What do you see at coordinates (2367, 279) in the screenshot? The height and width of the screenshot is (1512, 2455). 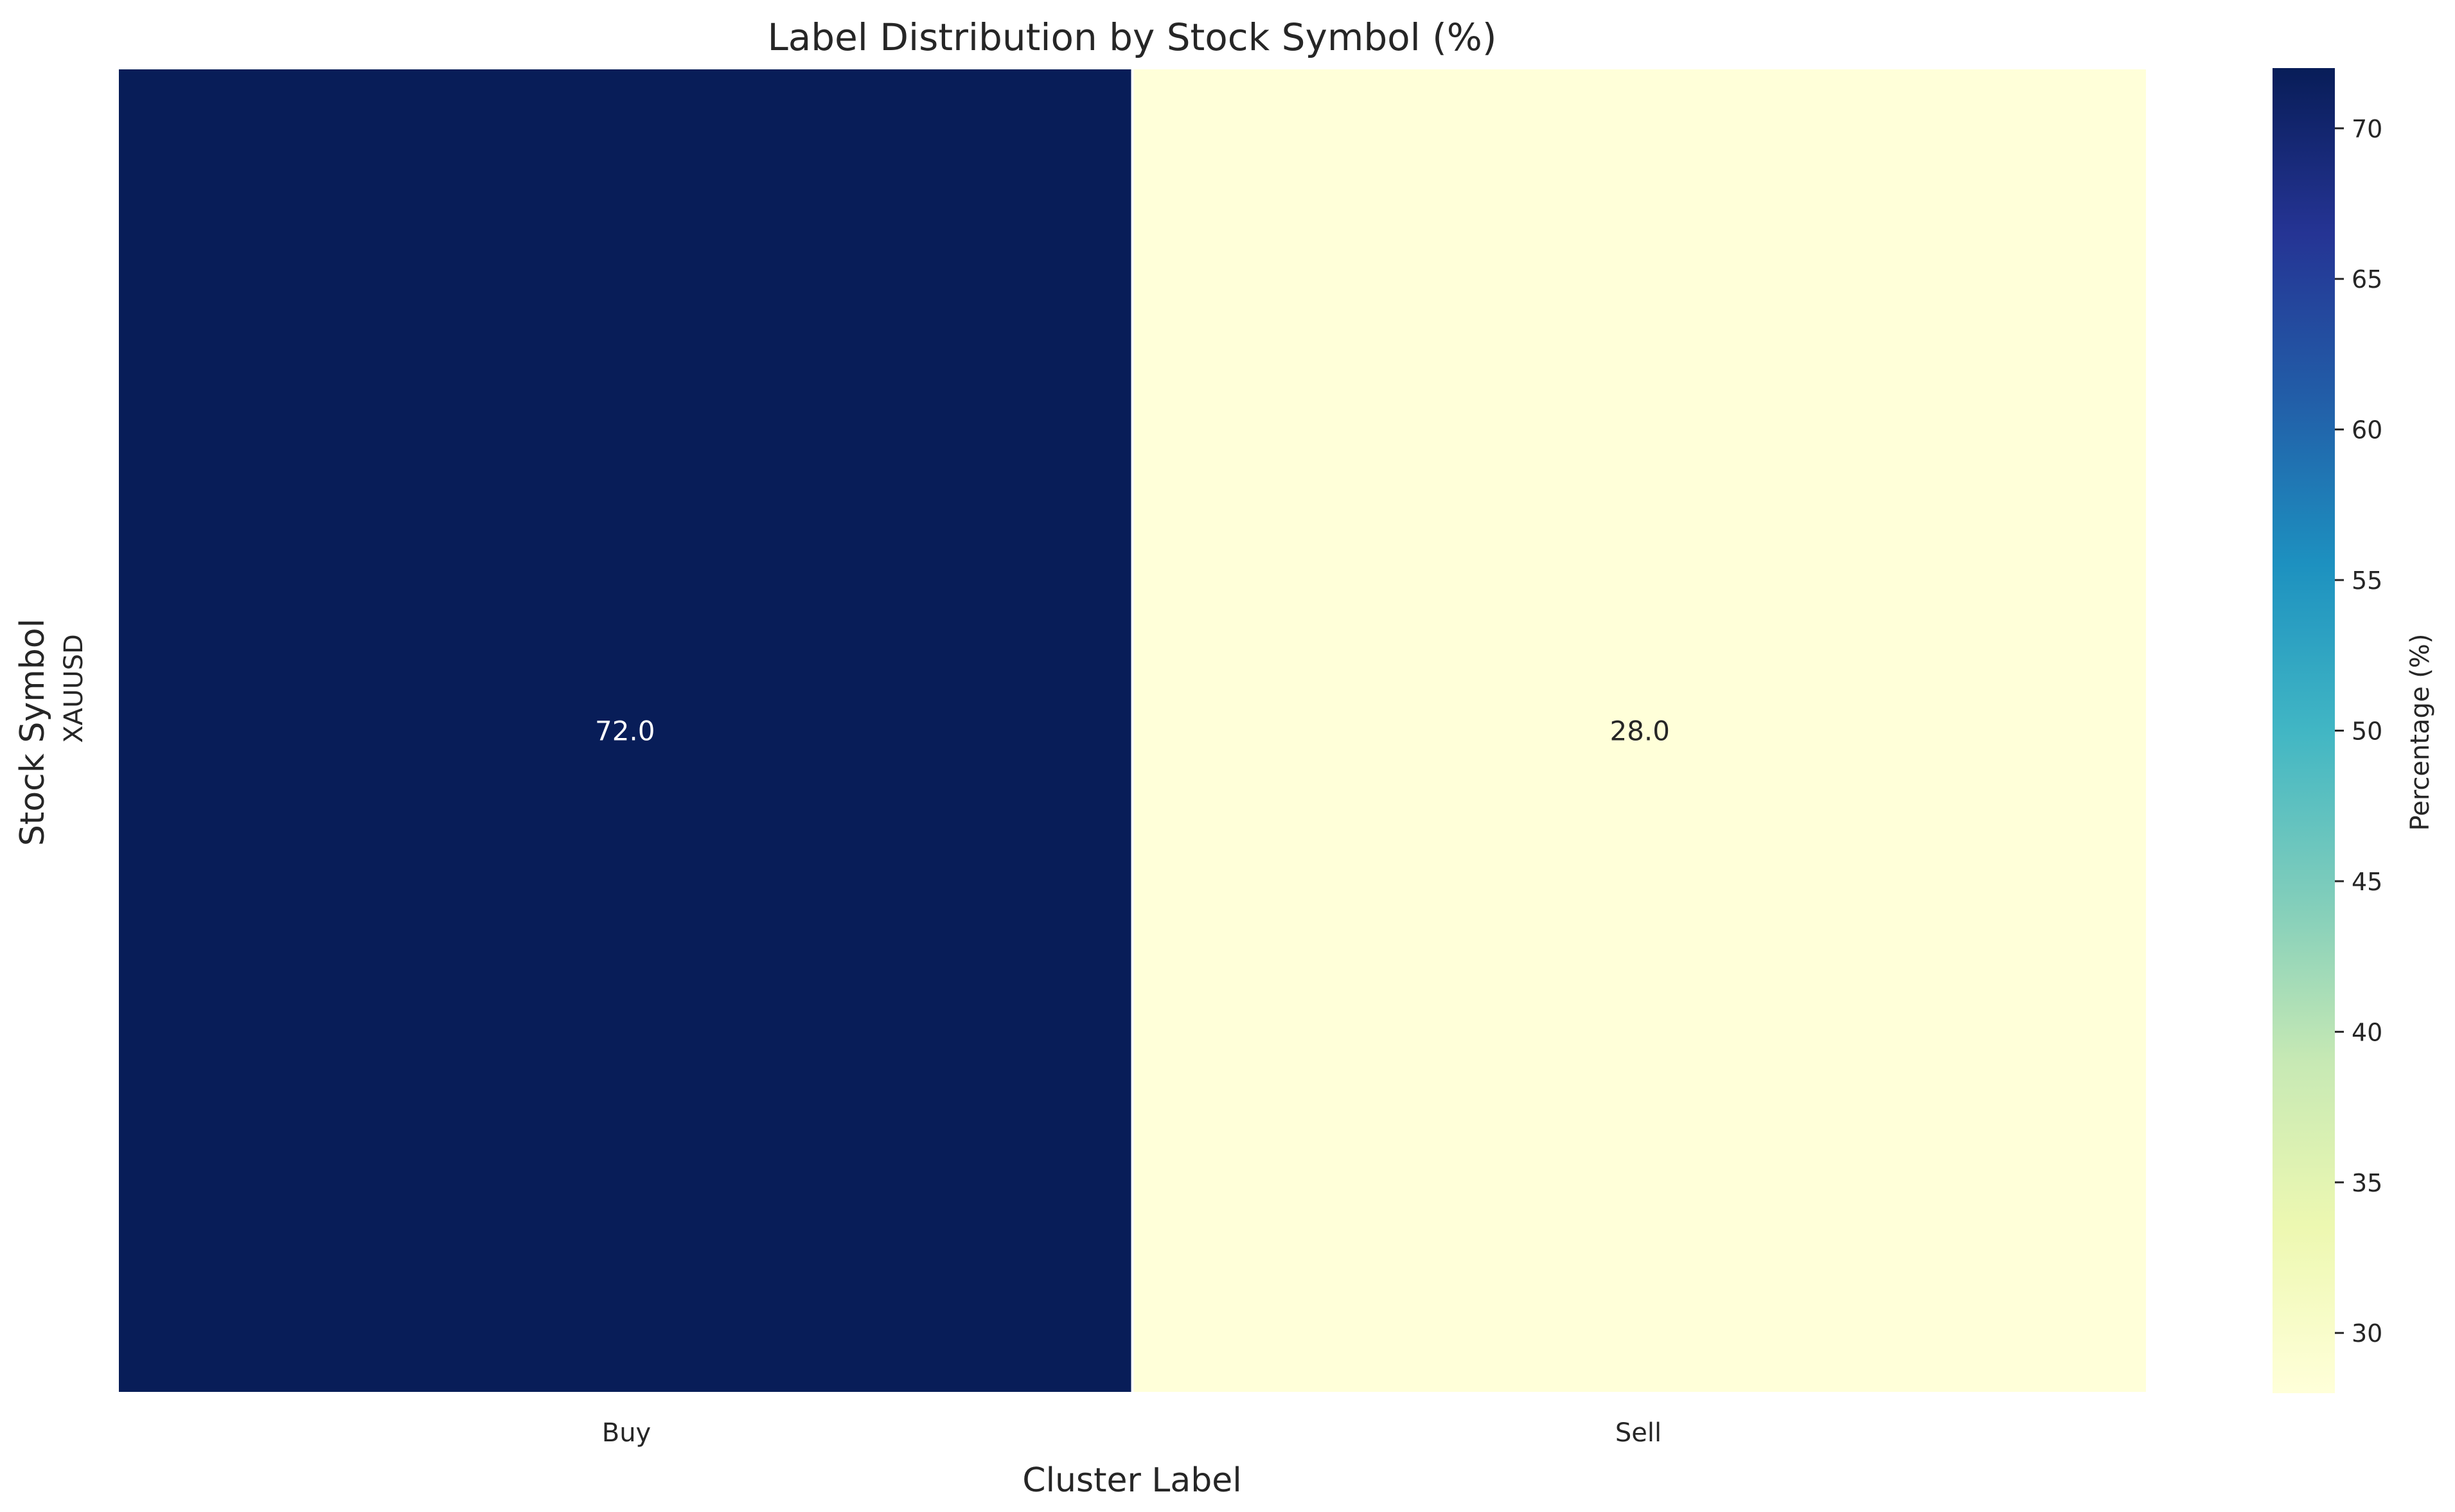 I see `colorbar-tick-label: 65` at bounding box center [2367, 279].